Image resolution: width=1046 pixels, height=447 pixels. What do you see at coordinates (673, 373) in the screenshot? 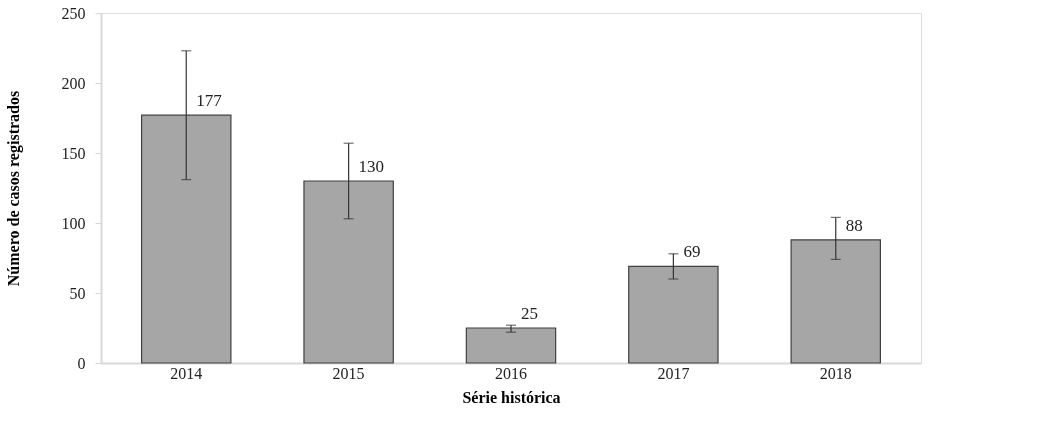
I see `x-tick-label: 2017` at bounding box center [673, 373].